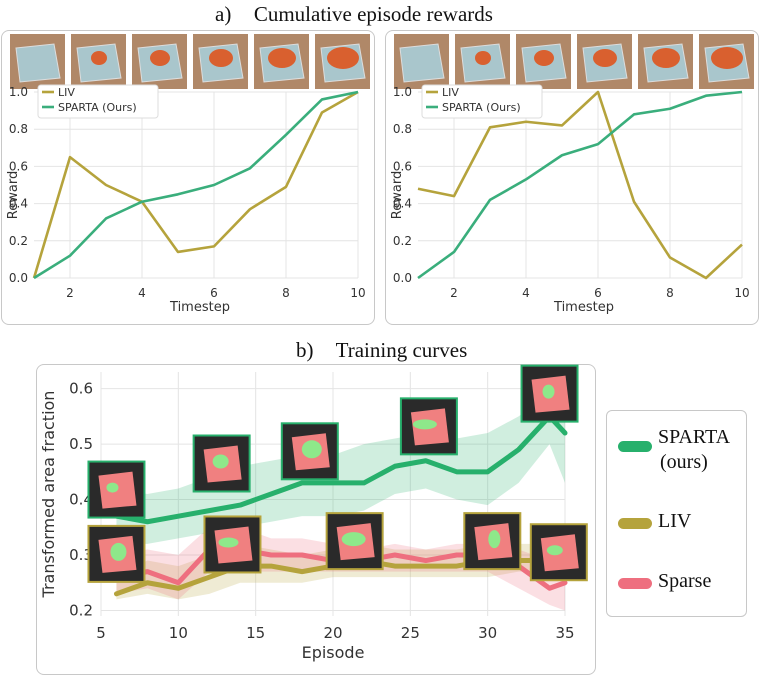  What do you see at coordinates (410, 633) in the screenshot?
I see `training-xtick-label: 25` at bounding box center [410, 633].